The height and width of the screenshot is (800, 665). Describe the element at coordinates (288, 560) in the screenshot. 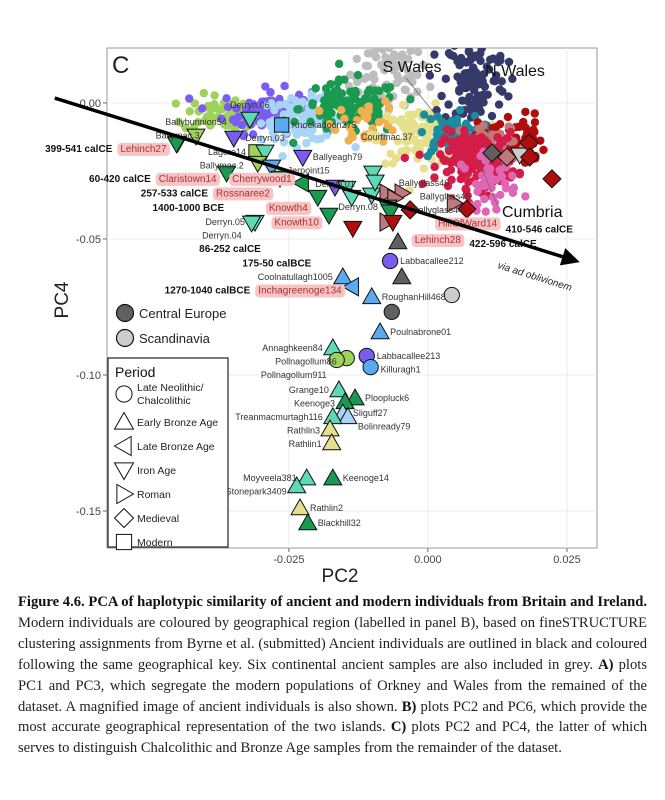

I see `x-tick-label: -0.025` at that location.